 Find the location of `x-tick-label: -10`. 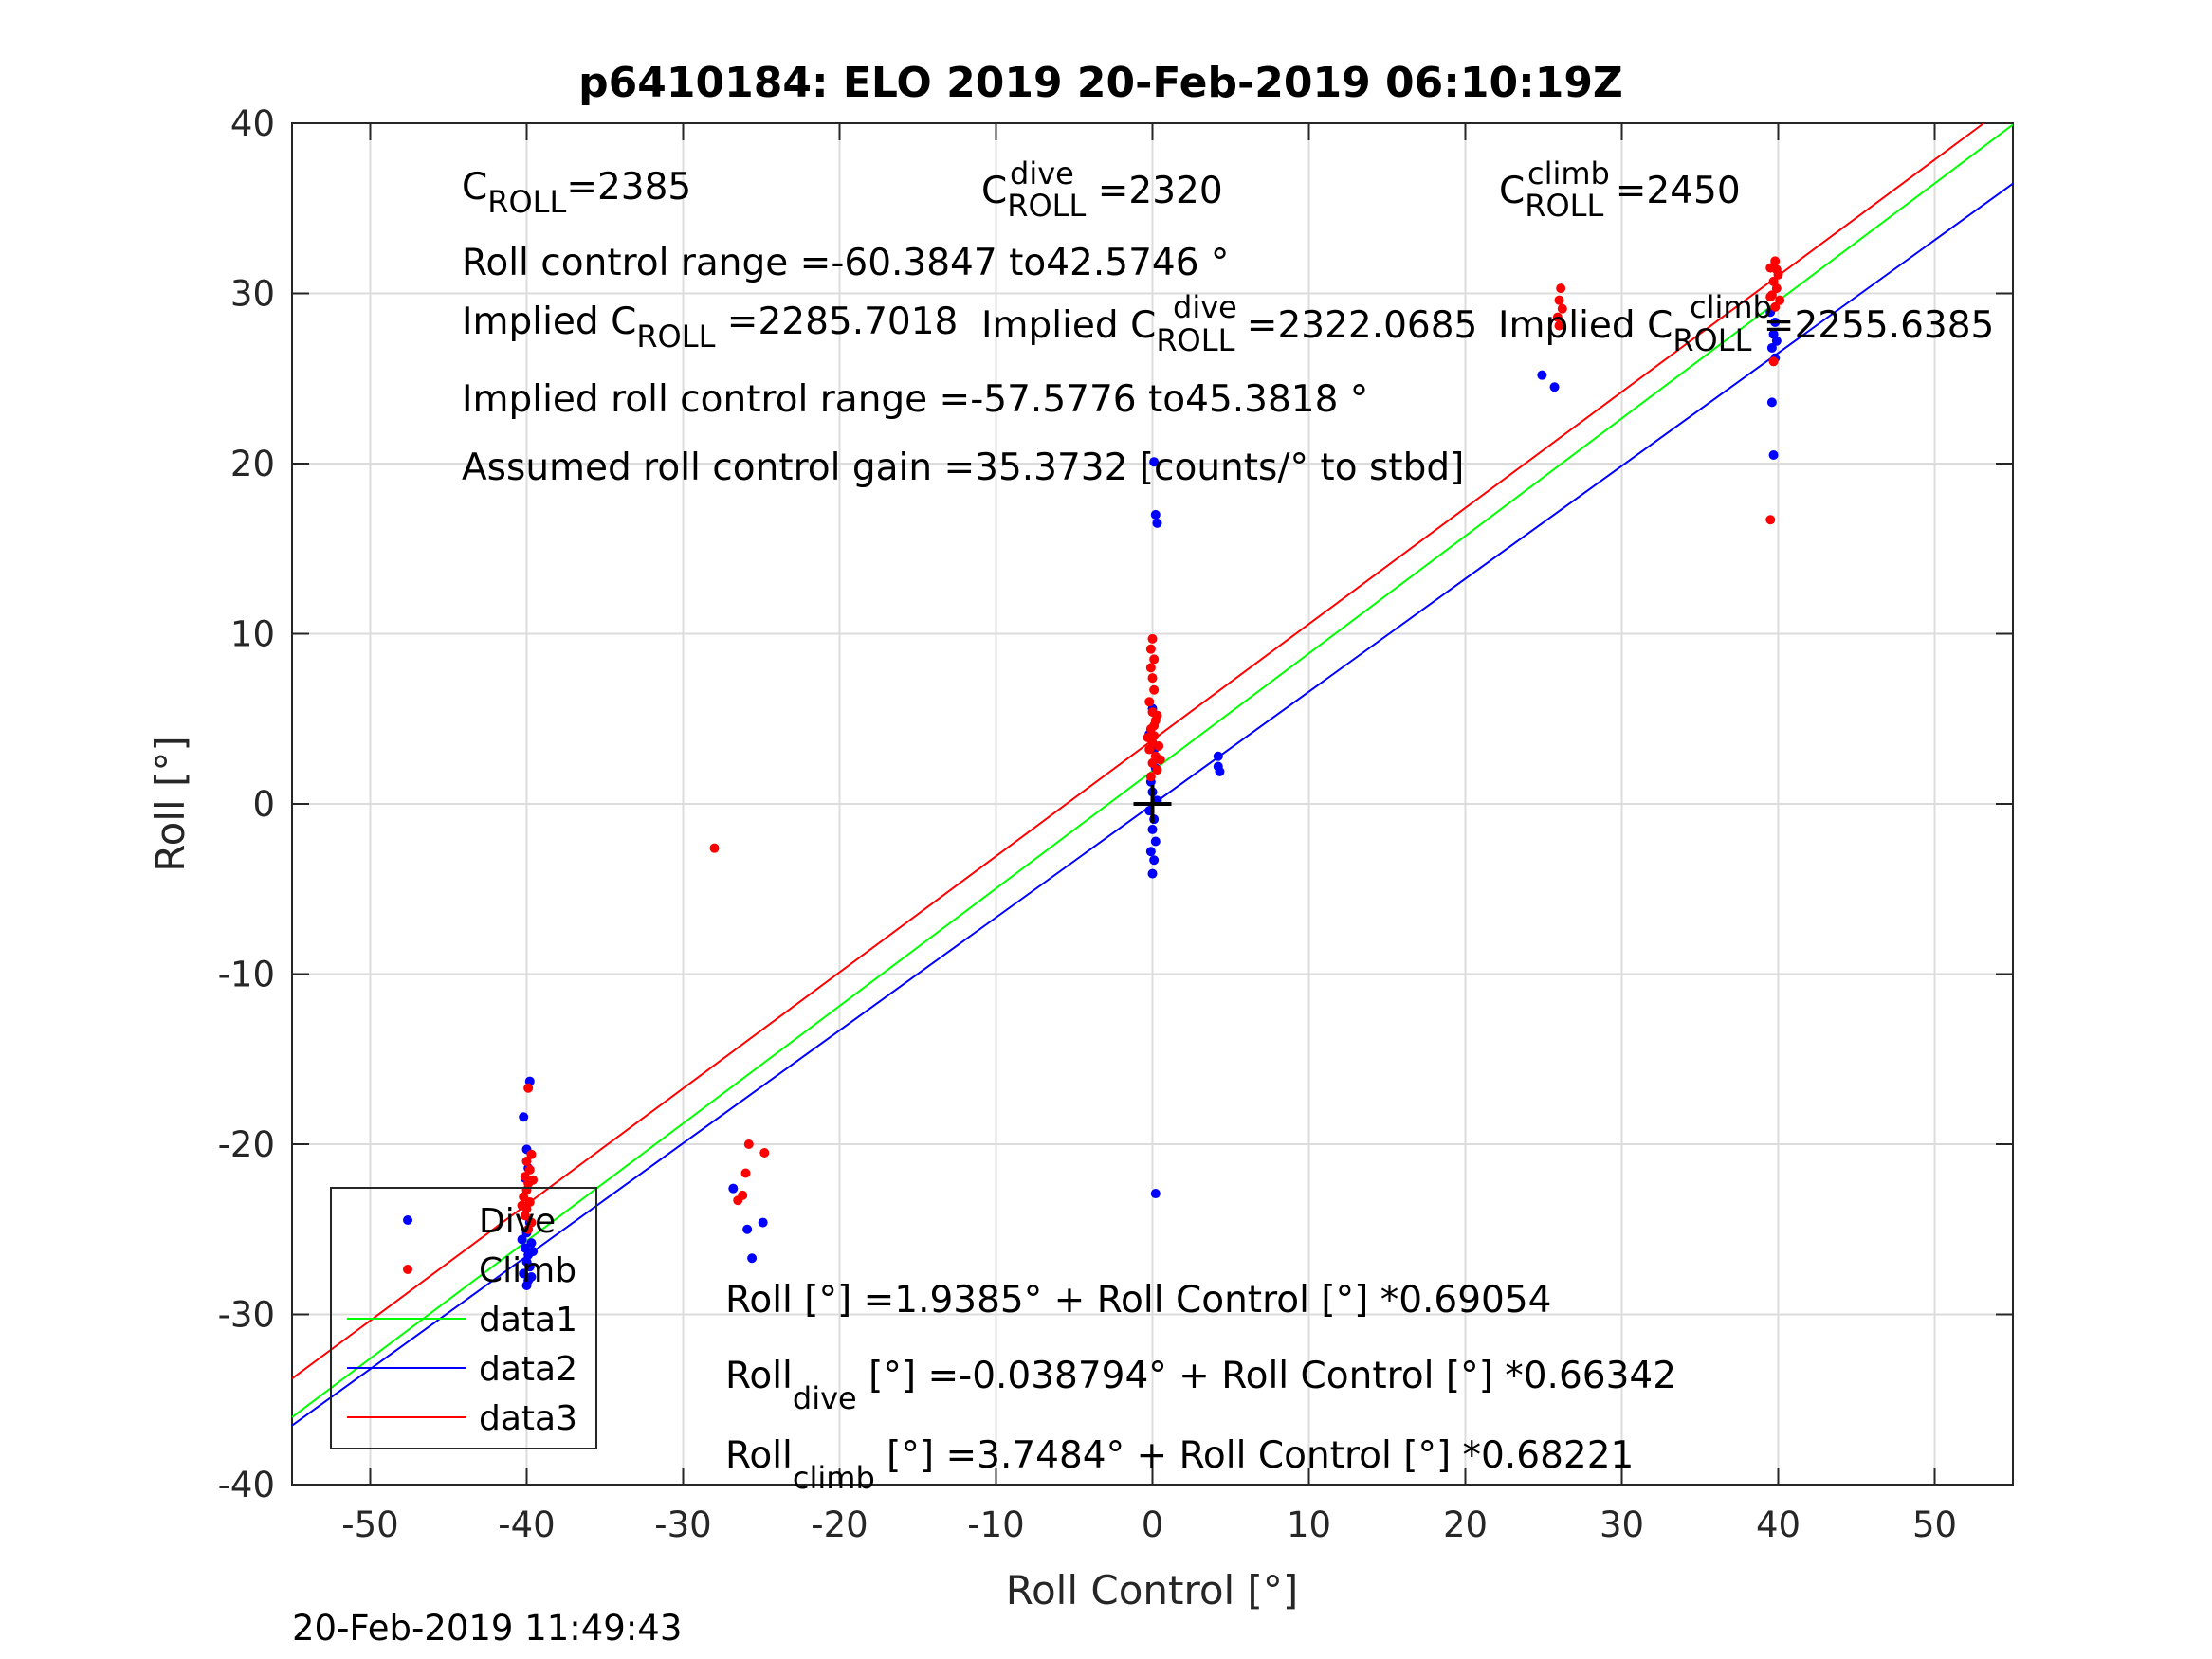

x-tick-label: -10 is located at coordinates (996, 1524).